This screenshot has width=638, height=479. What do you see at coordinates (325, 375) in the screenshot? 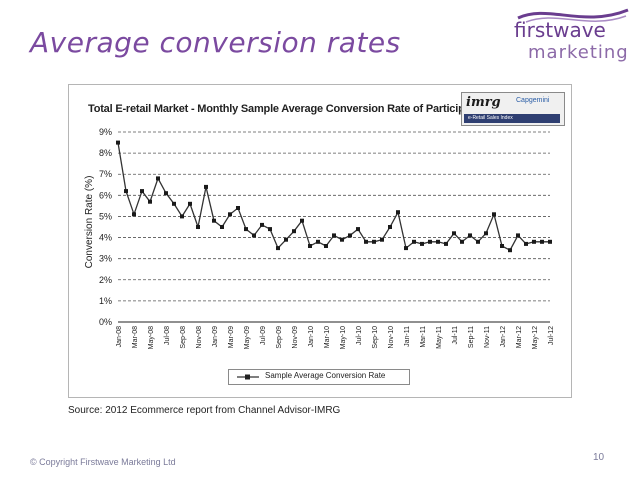
I see `legend-entry-sample-average: Sample Average Conversion Rate` at bounding box center [325, 375].